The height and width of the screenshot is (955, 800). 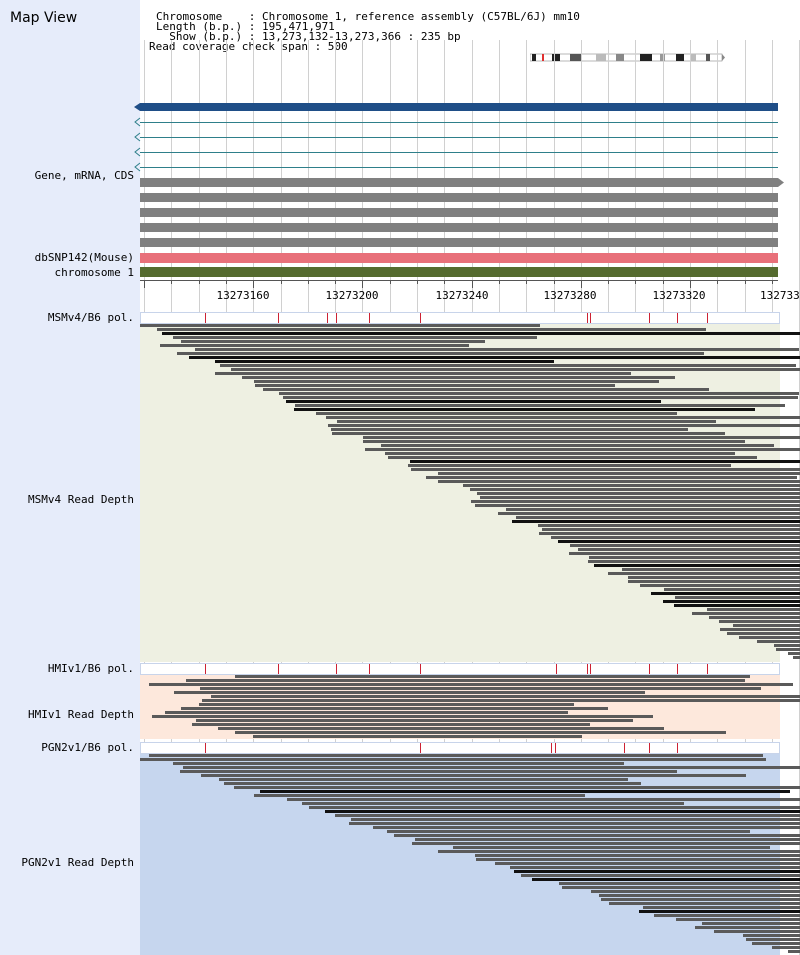 I want to click on hmi-read-depth-track, so click(x=470, y=707).